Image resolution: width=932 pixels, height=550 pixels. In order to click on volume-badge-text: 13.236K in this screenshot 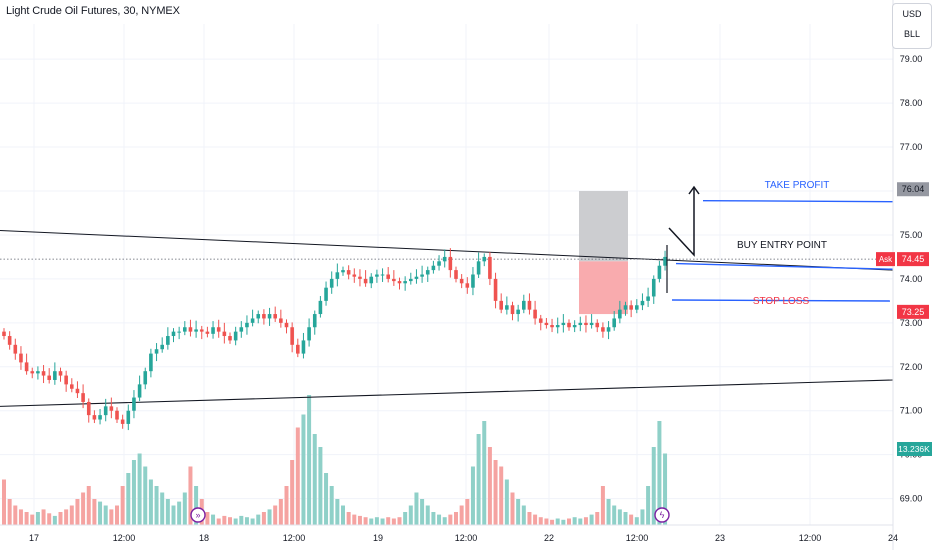, I will do `click(914, 449)`.